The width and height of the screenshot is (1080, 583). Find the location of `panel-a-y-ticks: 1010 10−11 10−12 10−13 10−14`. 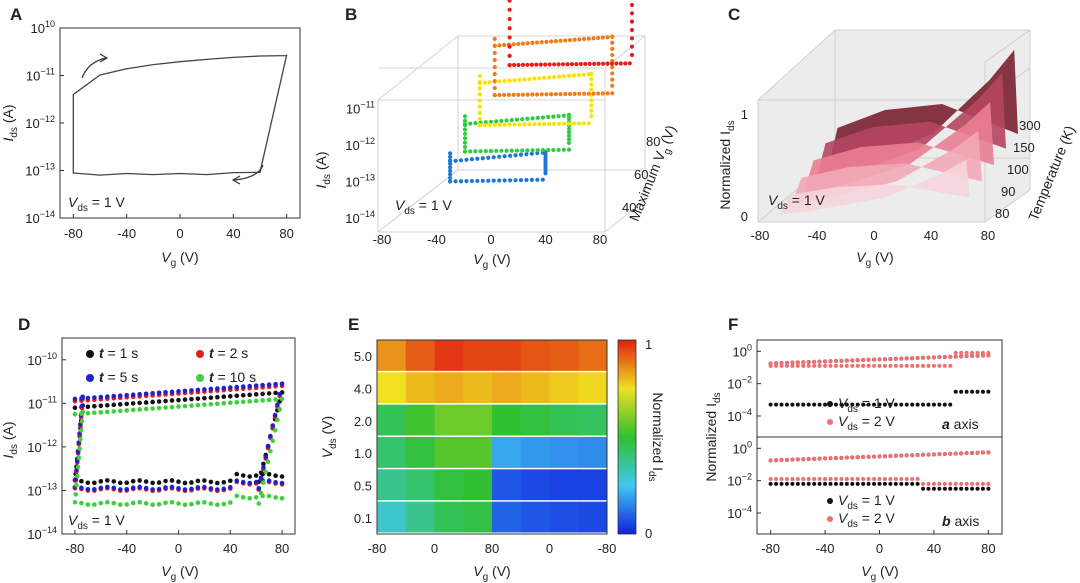

panel-a-y-ticks: 1010 10−11 10−12 10−13 10−14 is located at coordinates (44, 122).